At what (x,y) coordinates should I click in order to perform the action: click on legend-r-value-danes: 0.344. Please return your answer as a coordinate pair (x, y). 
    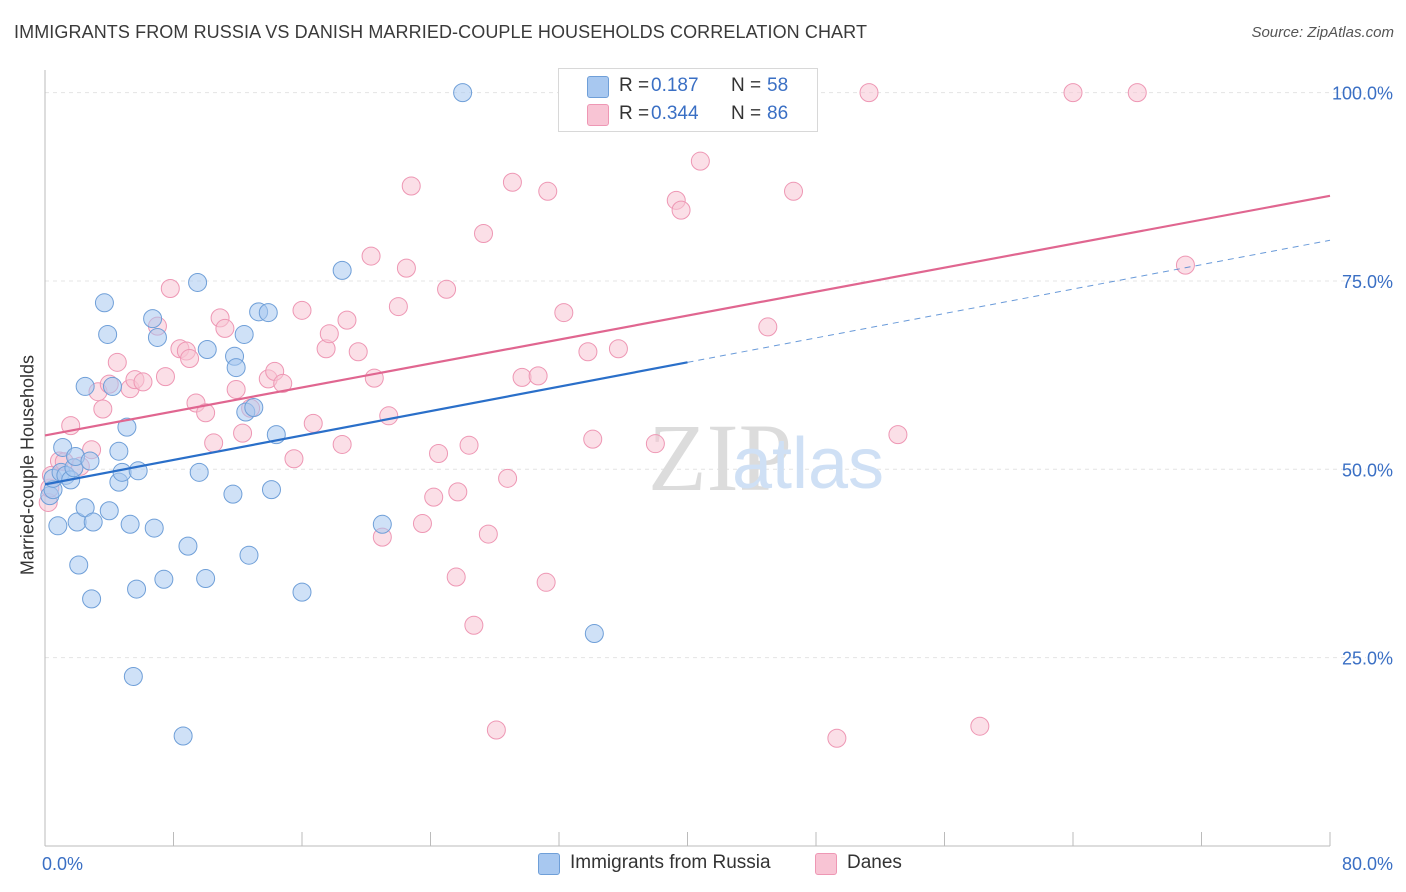
    Looking at the image, I should click on (675, 113).